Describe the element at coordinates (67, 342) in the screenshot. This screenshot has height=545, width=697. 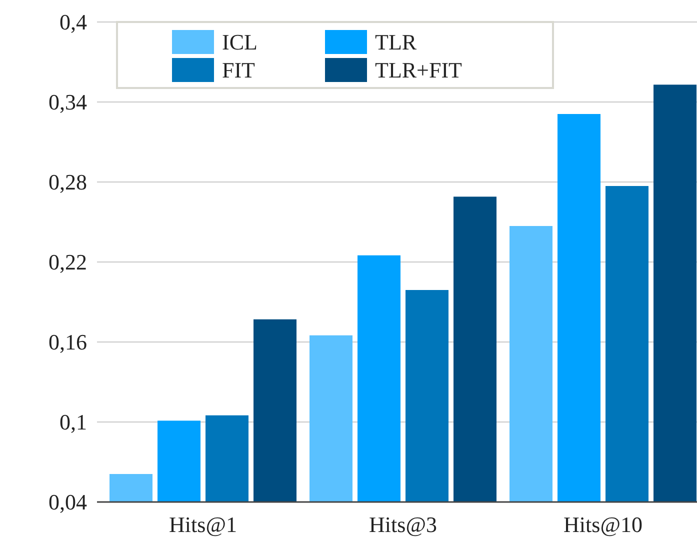
I see `y-tick-label: 0,16` at that location.